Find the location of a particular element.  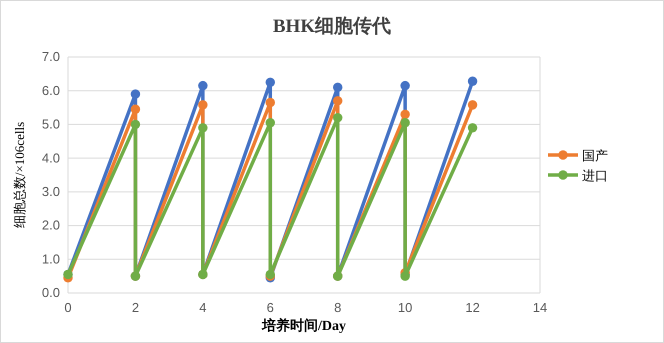

x-tick-label: 10 is located at coordinates (405, 308).